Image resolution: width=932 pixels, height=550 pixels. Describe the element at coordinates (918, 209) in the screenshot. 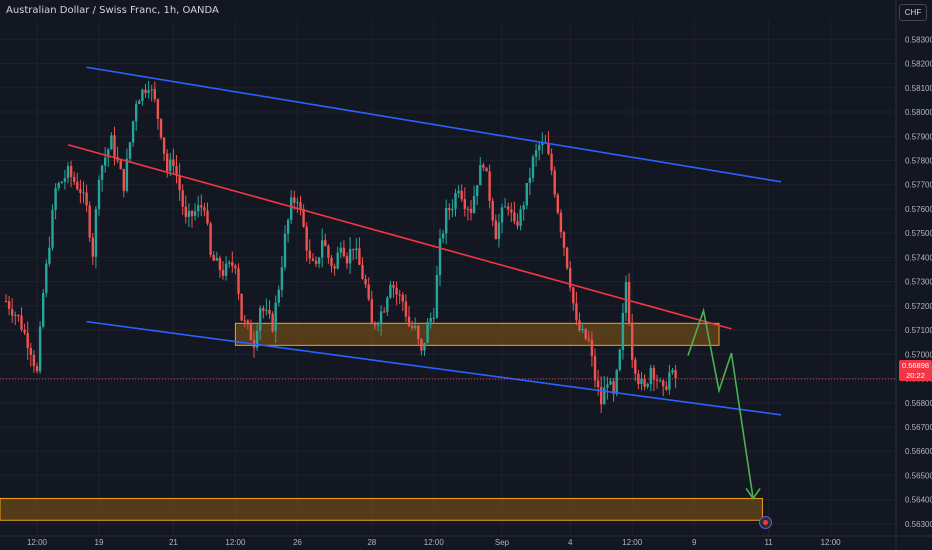

I see `y-tick-label: 0.57600` at that location.